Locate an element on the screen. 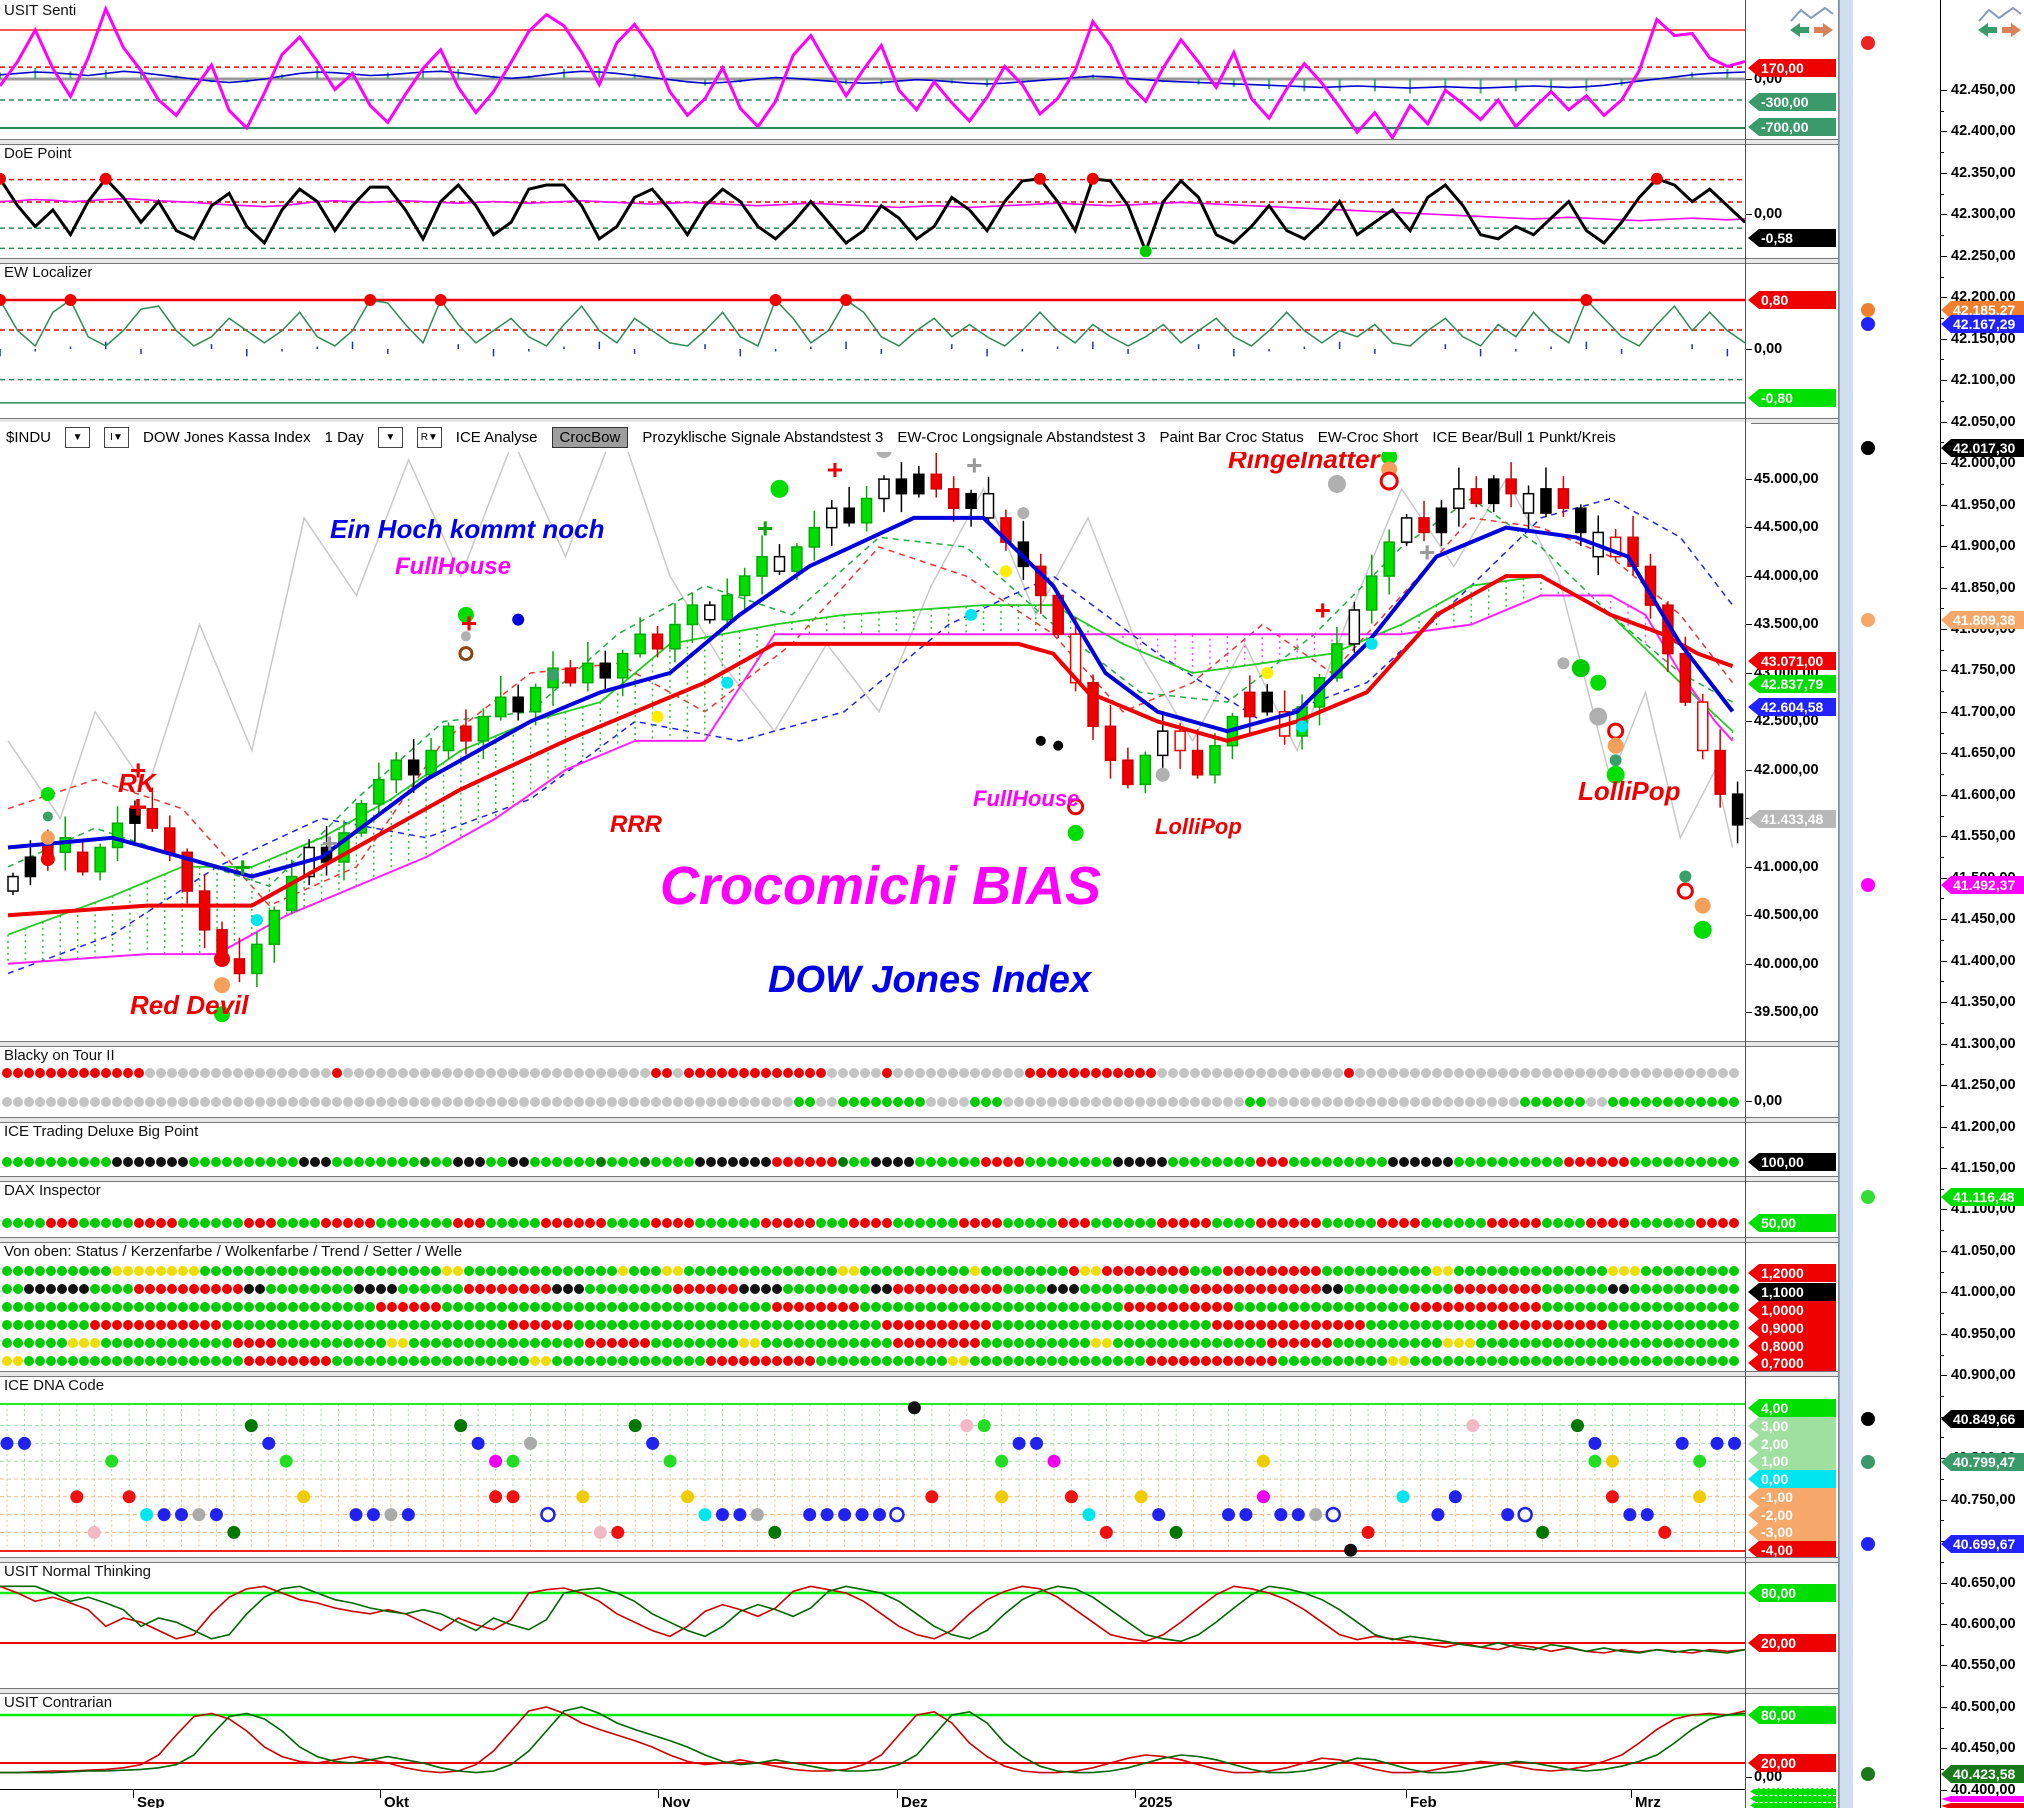  dax-inspector-dot-chart is located at coordinates (872, 1208).